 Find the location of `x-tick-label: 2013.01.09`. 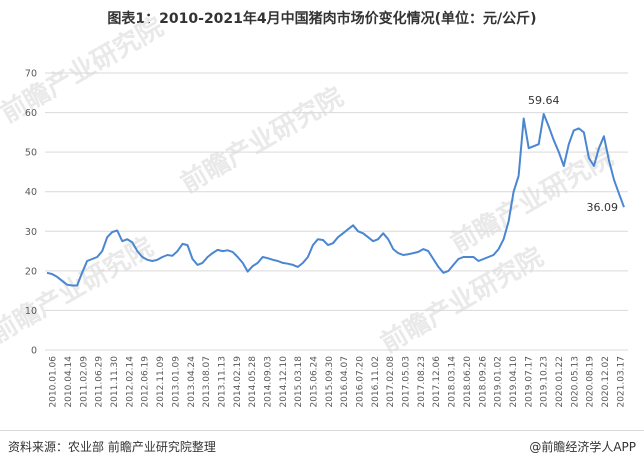

x-tick-label: 2013.01.09 is located at coordinates (176, 382).